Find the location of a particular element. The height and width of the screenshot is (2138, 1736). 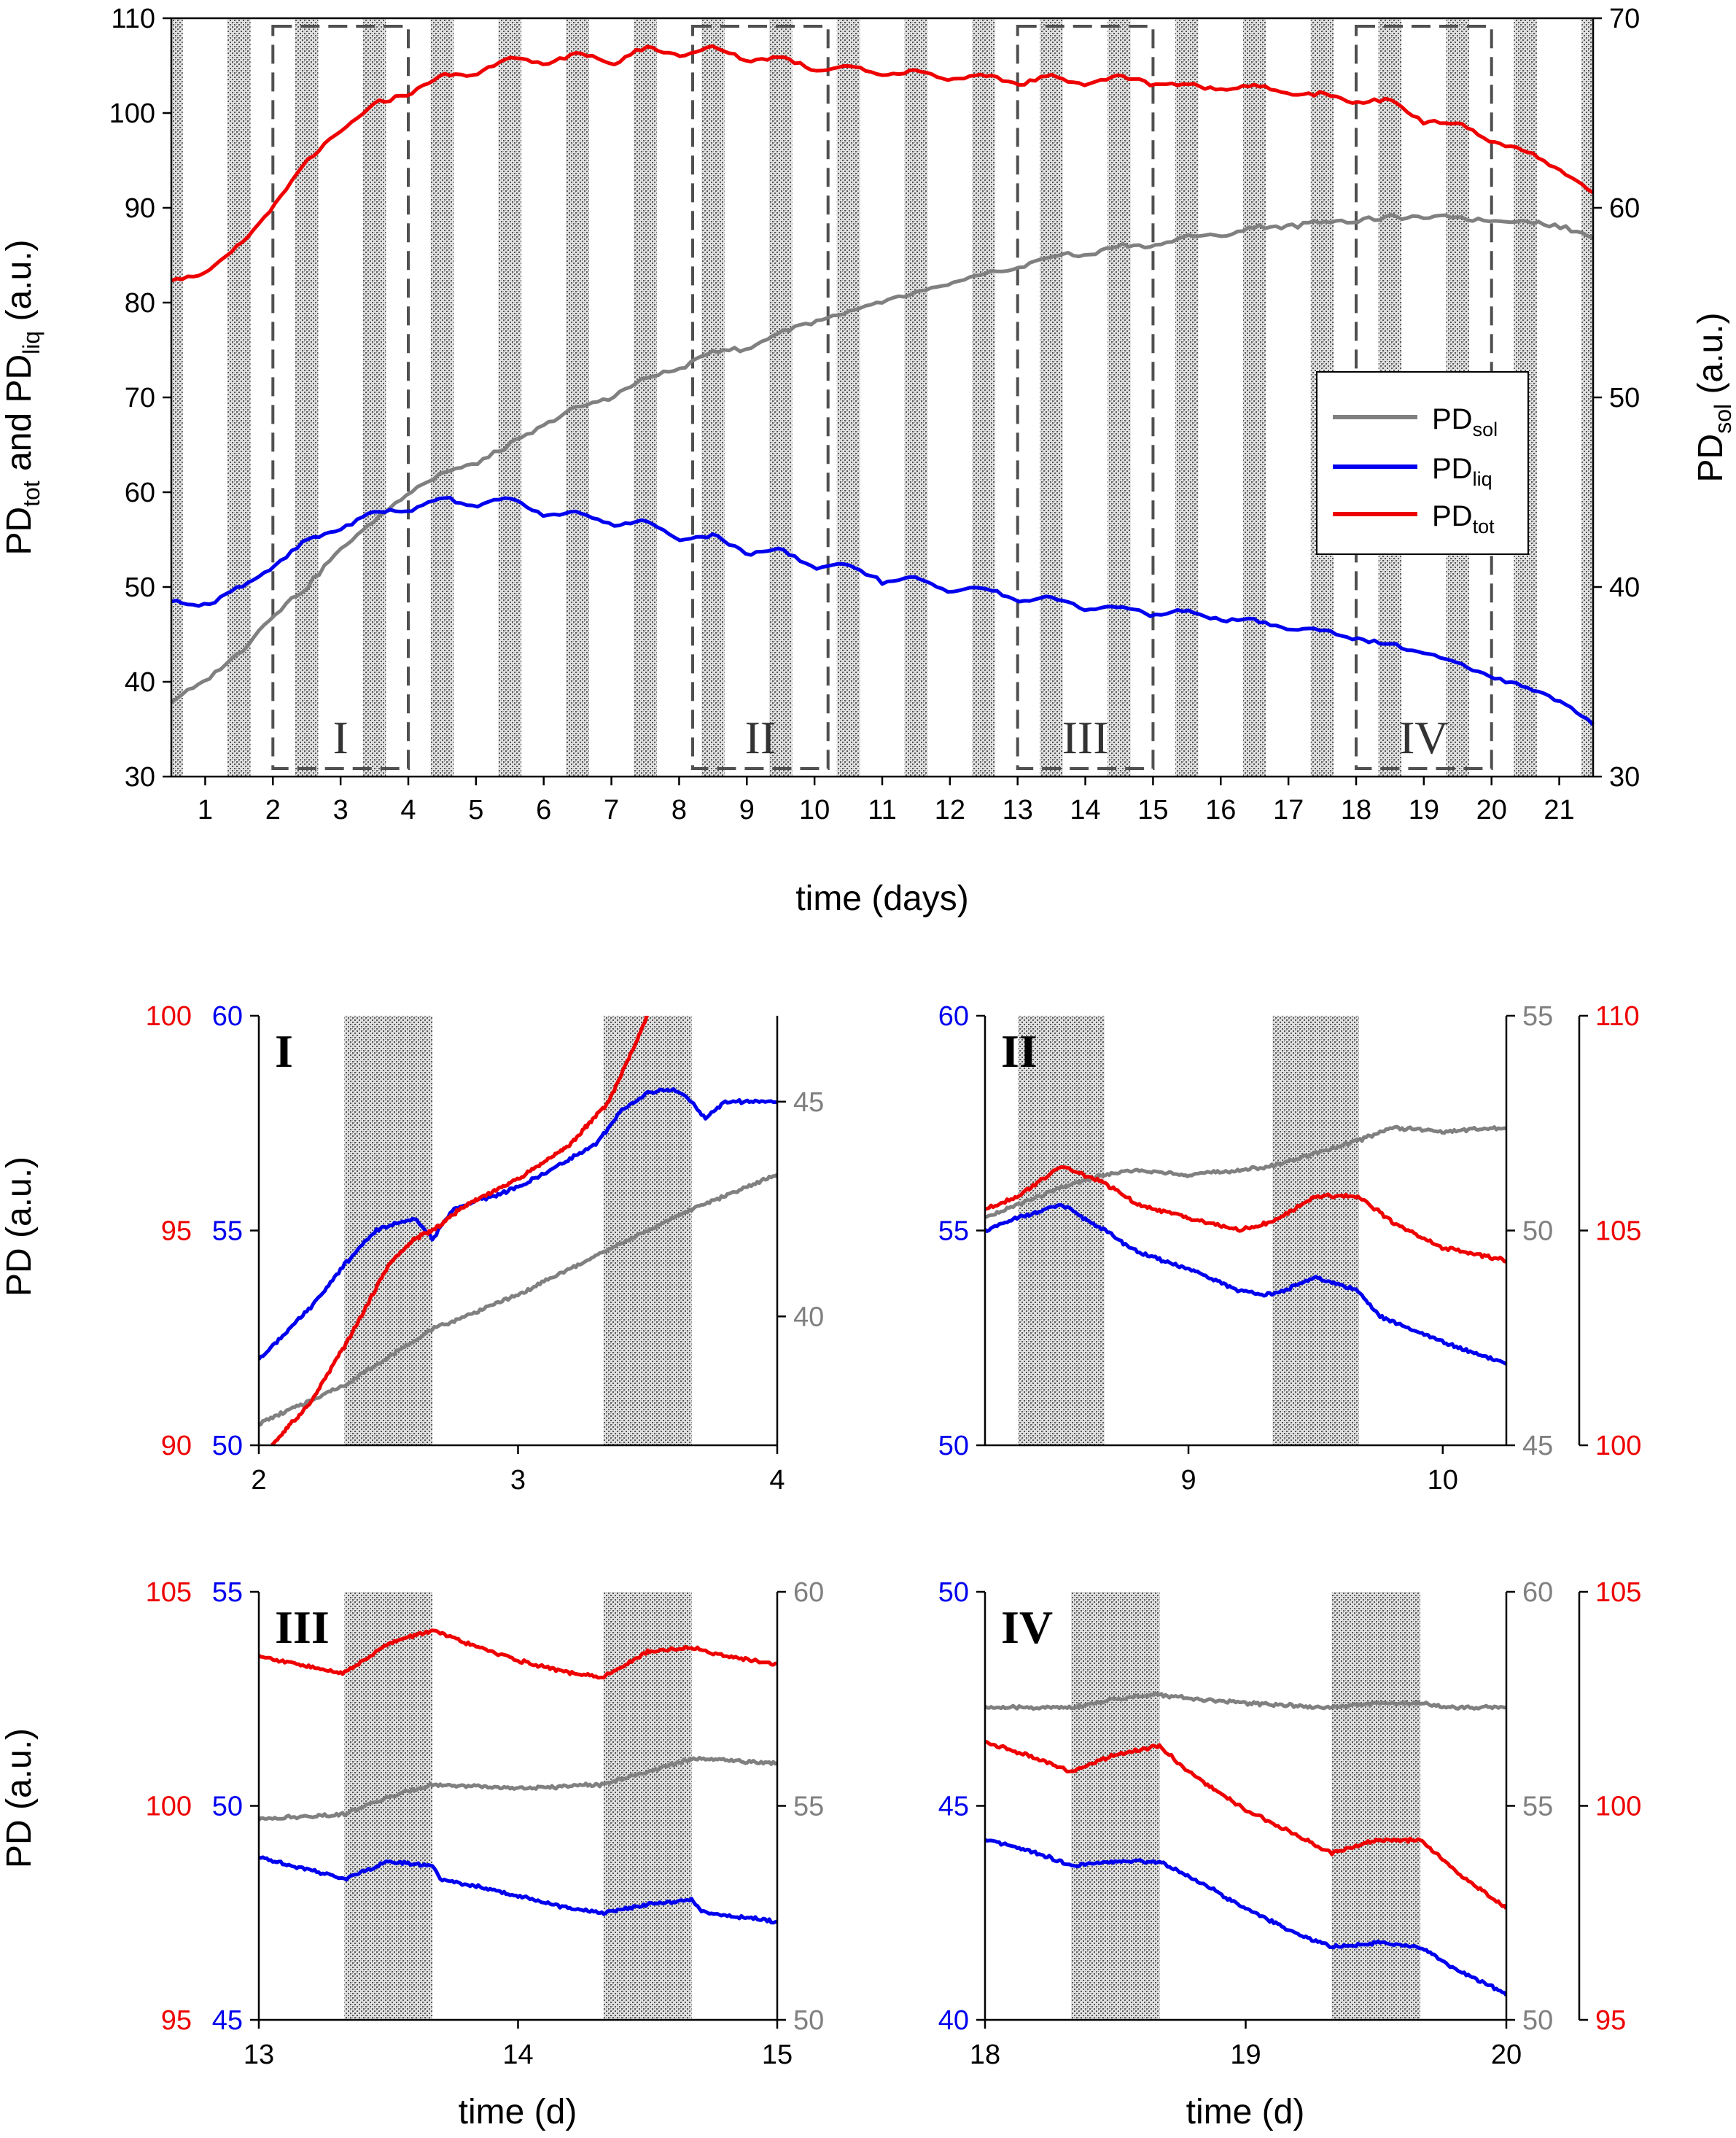

legend-item-pd-tot: PDtot is located at coordinates (1414, 519).